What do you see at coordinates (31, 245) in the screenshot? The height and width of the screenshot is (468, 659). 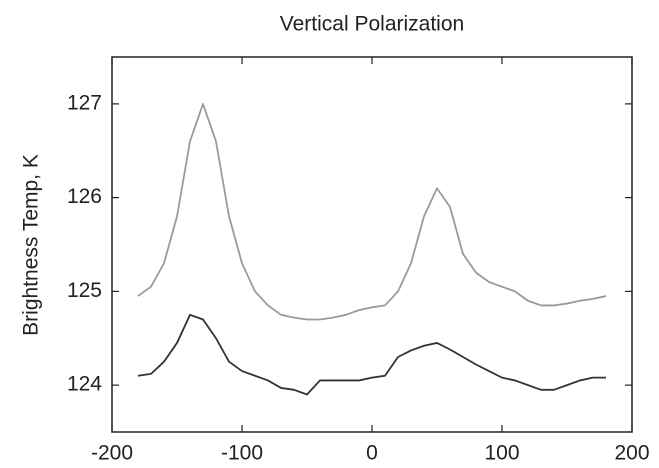 I see `y-axis-label: Brightness Temp, K` at bounding box center [31, 245].